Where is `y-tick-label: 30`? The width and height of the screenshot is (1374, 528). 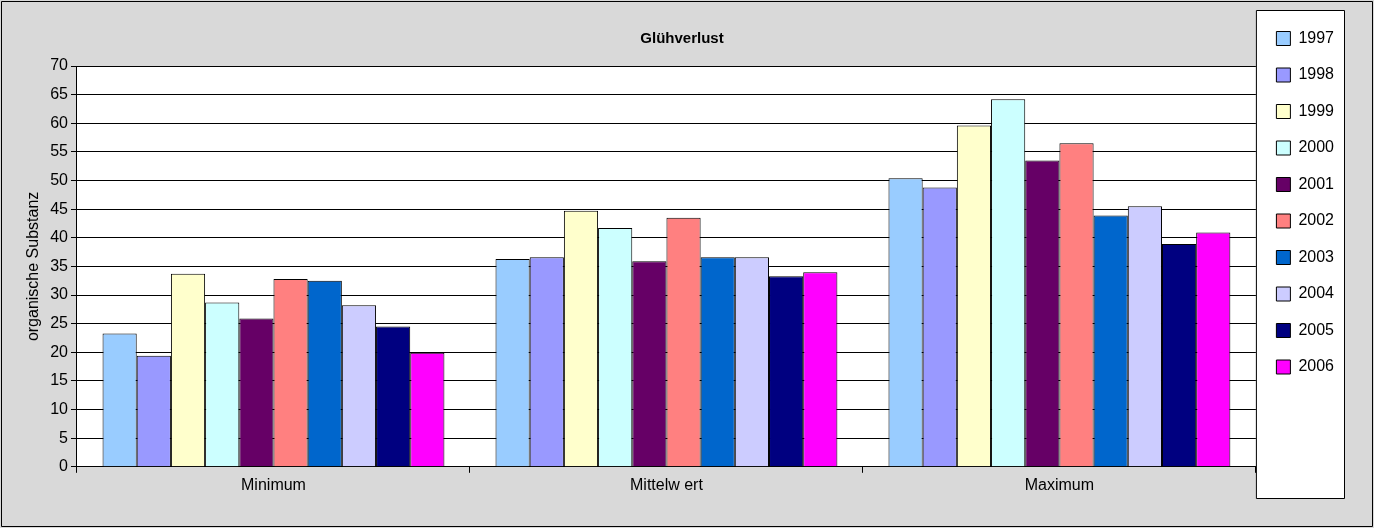
y-tick-label: 30 is located at coordinates (59, 294).